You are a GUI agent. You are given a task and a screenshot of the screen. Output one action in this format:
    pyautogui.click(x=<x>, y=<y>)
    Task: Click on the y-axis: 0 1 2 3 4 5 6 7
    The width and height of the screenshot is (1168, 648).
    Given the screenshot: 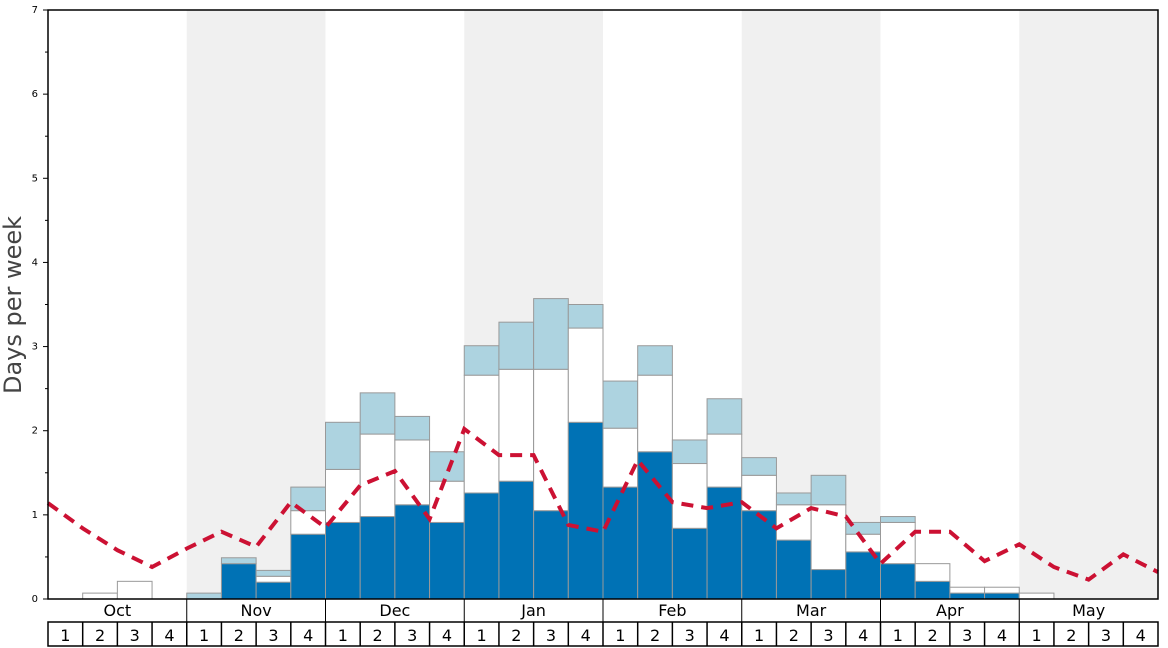 What is the action you would take?
    pyautogui.click(x=40, y=305)
    